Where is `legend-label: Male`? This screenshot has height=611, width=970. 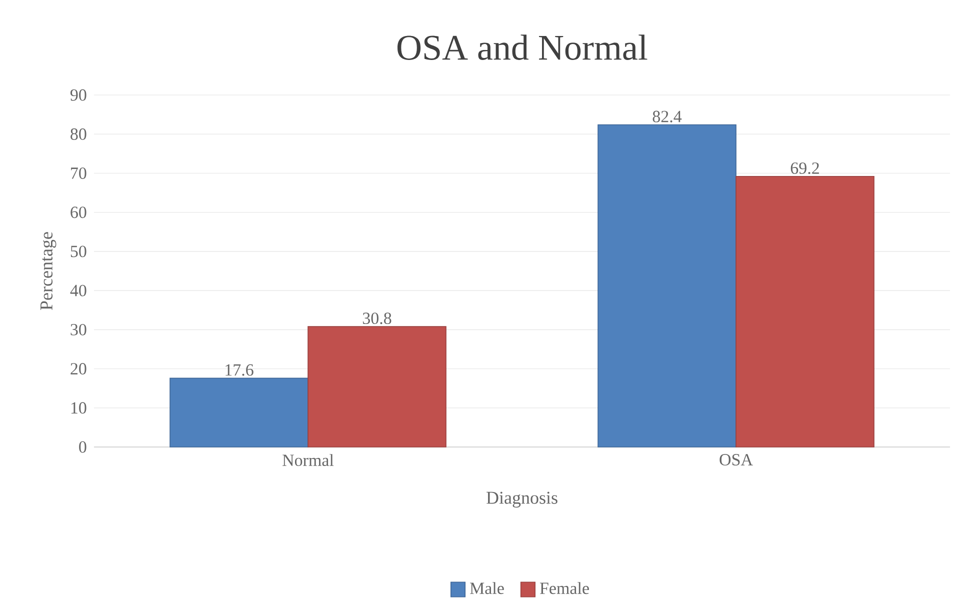
legend-label: Male is located at coordinates (487, 588).